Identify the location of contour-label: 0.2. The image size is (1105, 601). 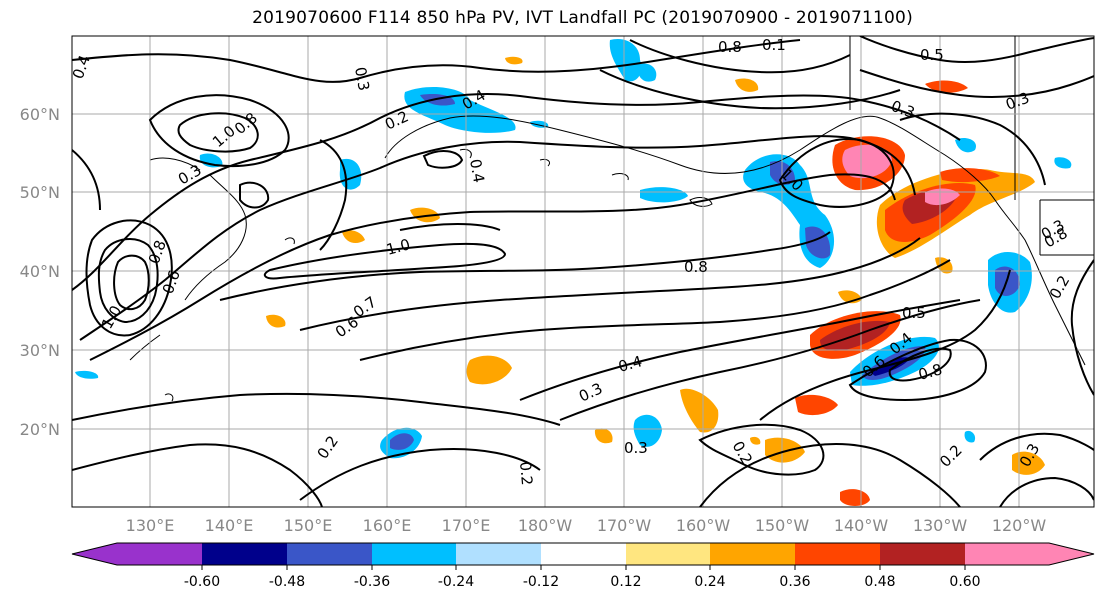
(526, 473).